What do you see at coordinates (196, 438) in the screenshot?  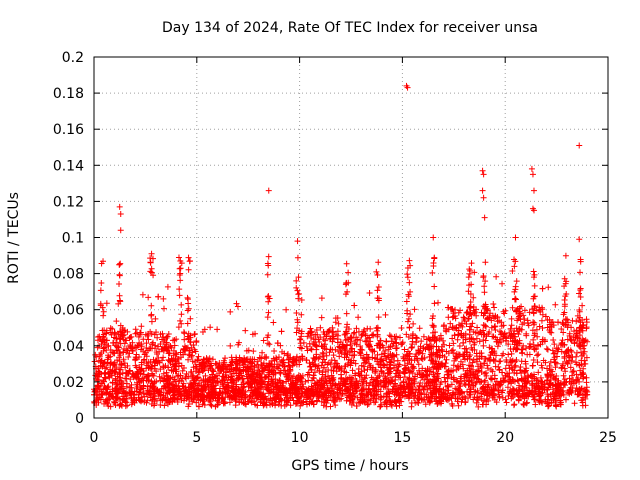 I see `x-tick-label: 5` at bounding box center [196, 438].